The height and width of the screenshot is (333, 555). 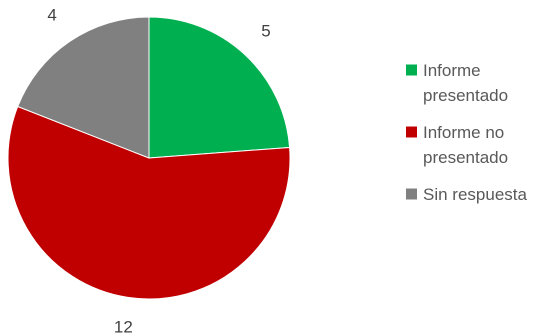 What do you see at coordinates (465, 145) in the screenshot?
I see `legend-label-informe-no-presentado: Informe no presentado` at bounding box center [465, 145].